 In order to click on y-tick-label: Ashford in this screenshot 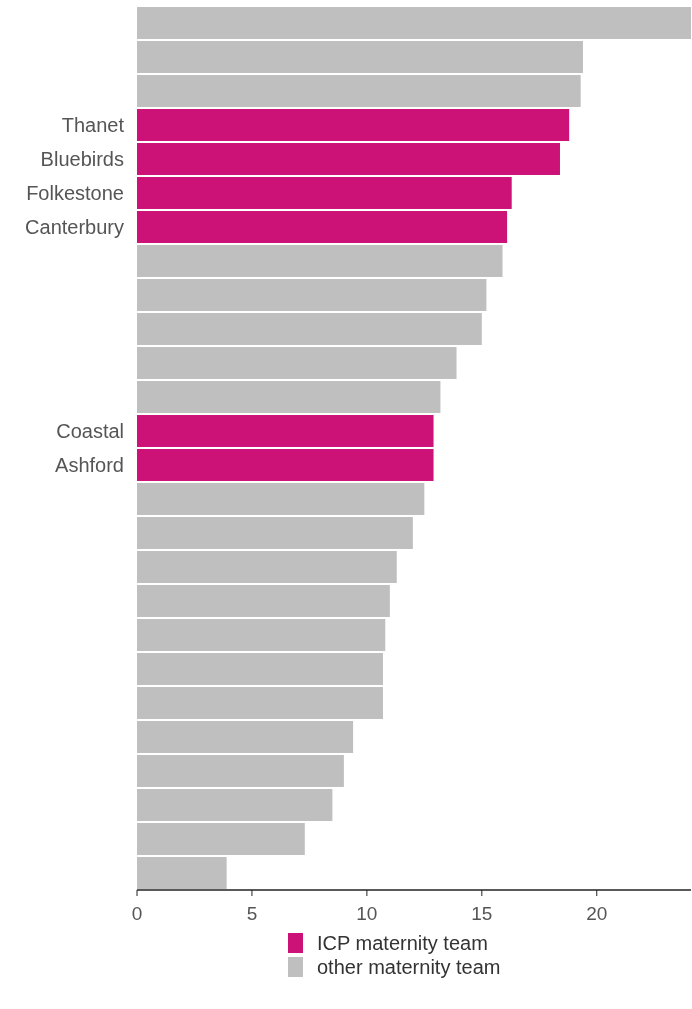, I will do `click(89, 465)`.